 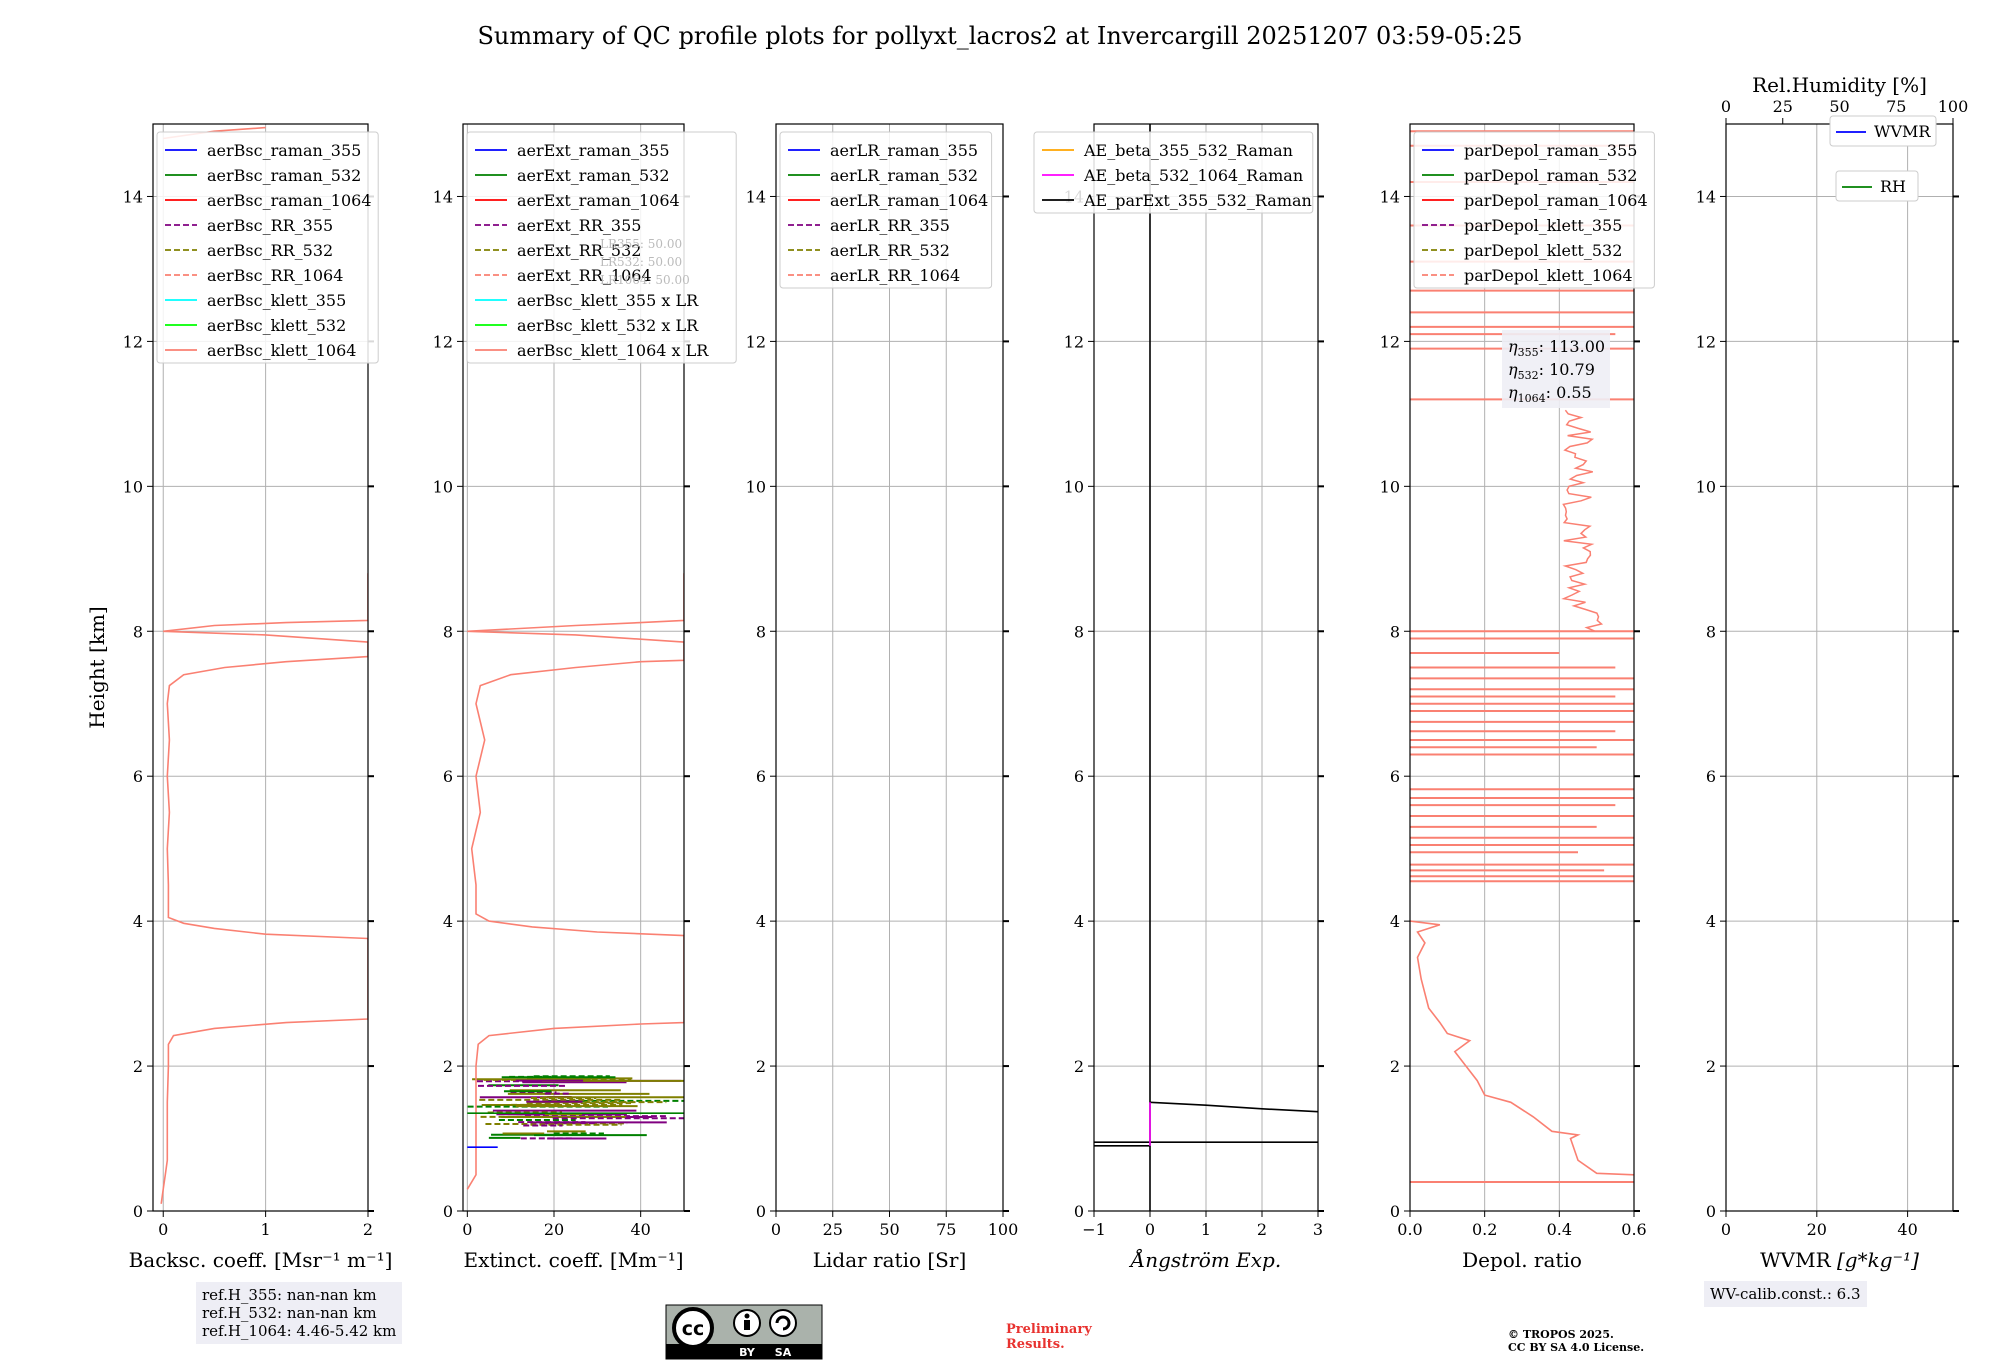 I want to click on x-tick-label: 50, so click(x=889, y=1229).